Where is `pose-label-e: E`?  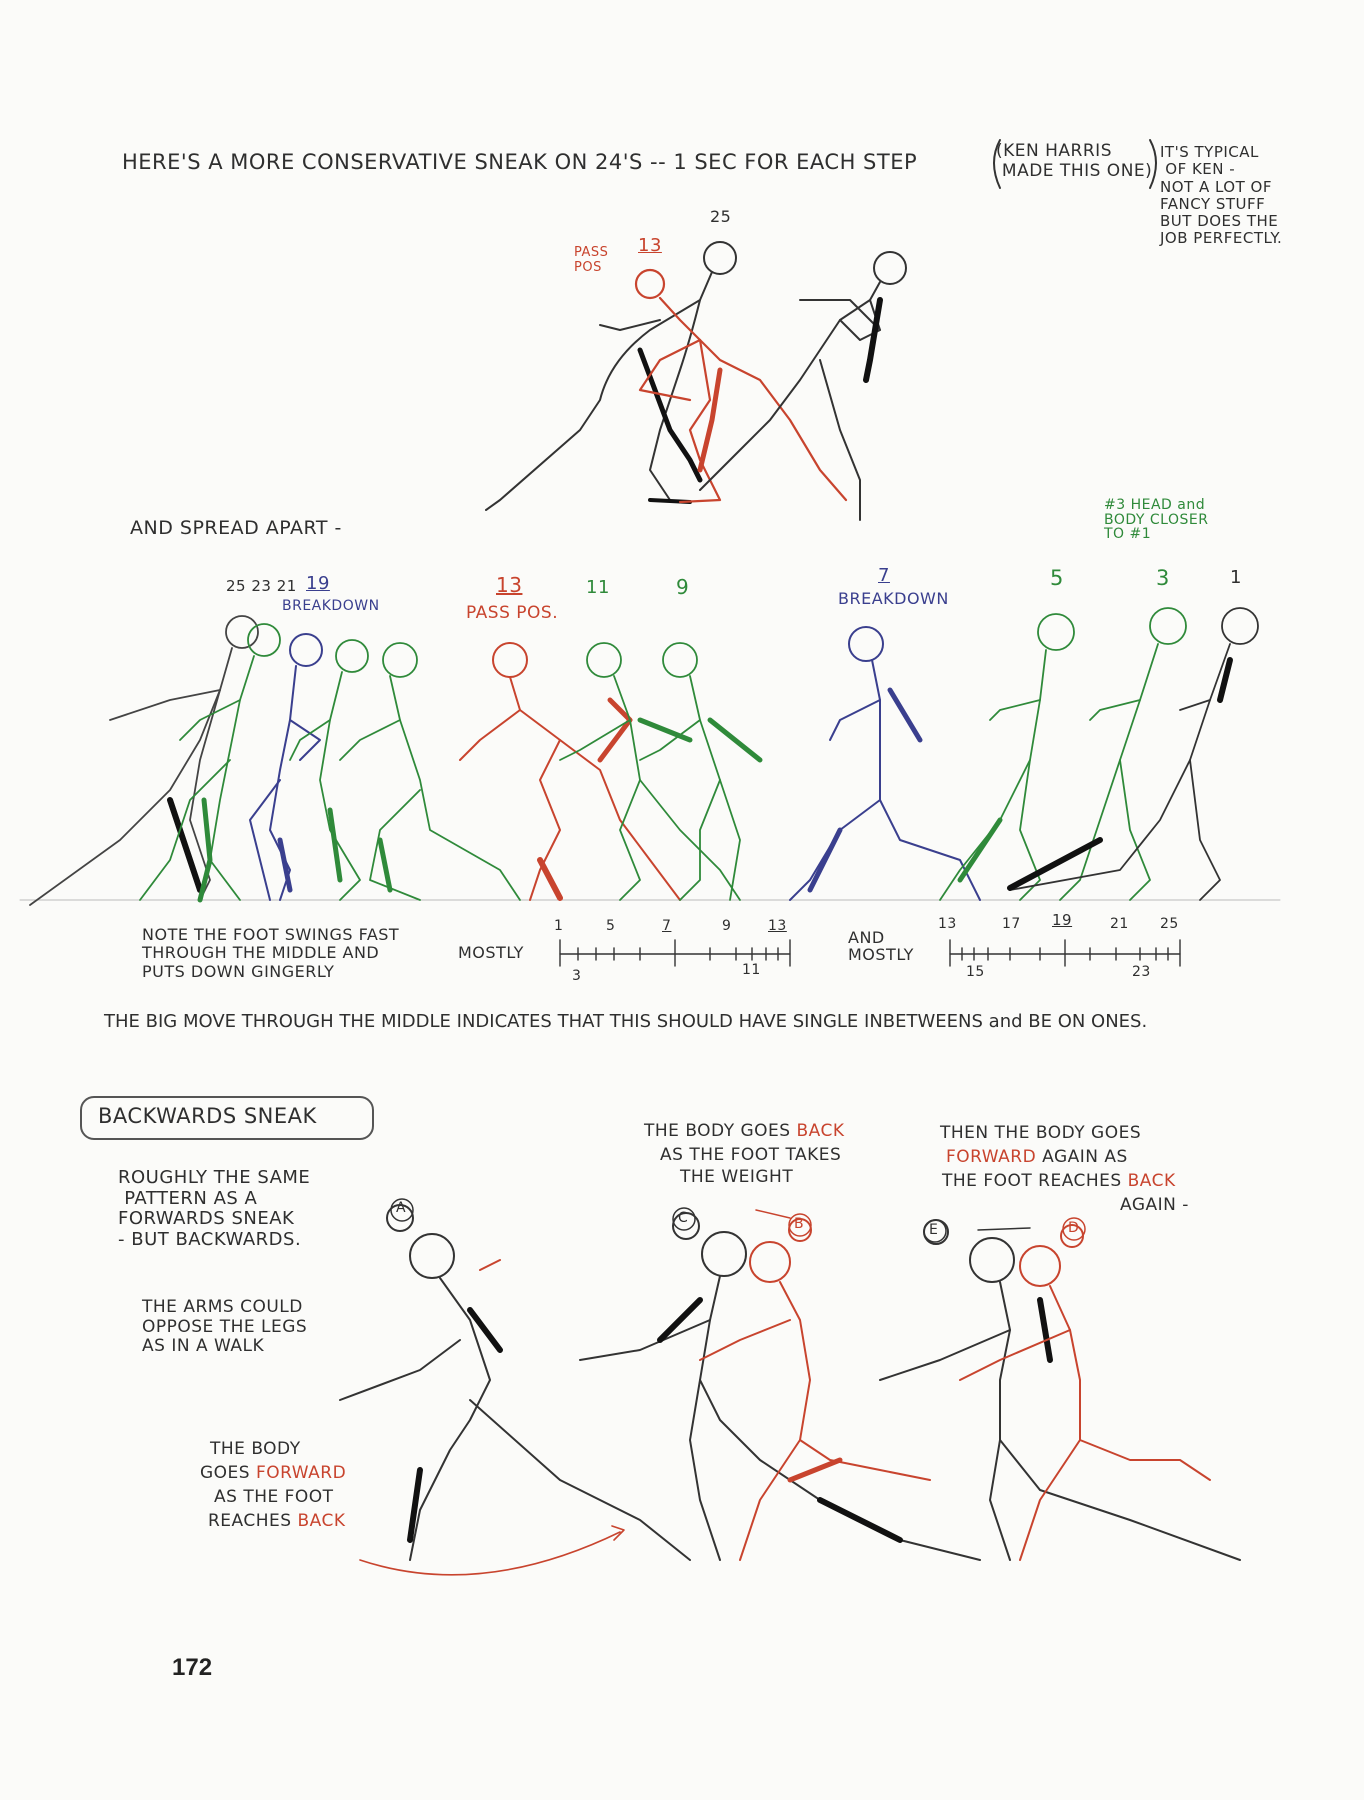 pose-label-e: E is located at coordinates (934, 1230).